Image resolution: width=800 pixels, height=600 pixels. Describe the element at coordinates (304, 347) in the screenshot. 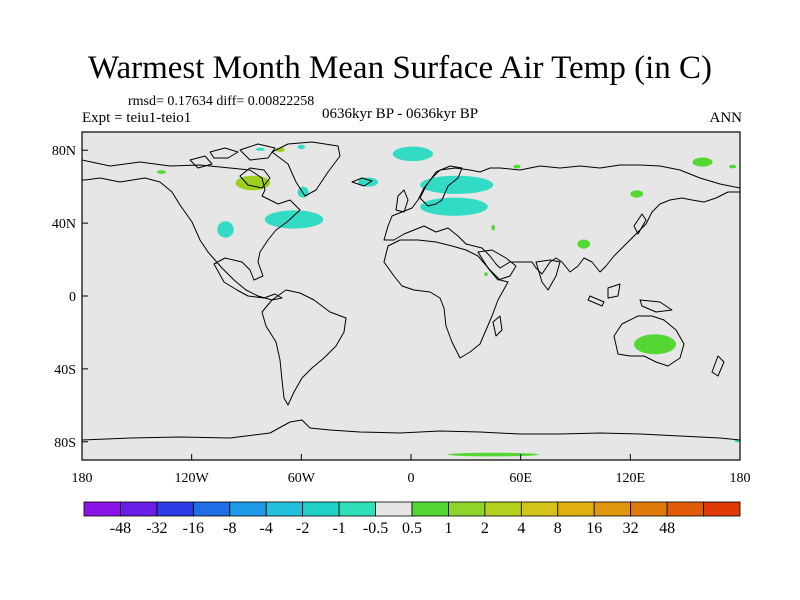

I see `coast-south-america` at that location.